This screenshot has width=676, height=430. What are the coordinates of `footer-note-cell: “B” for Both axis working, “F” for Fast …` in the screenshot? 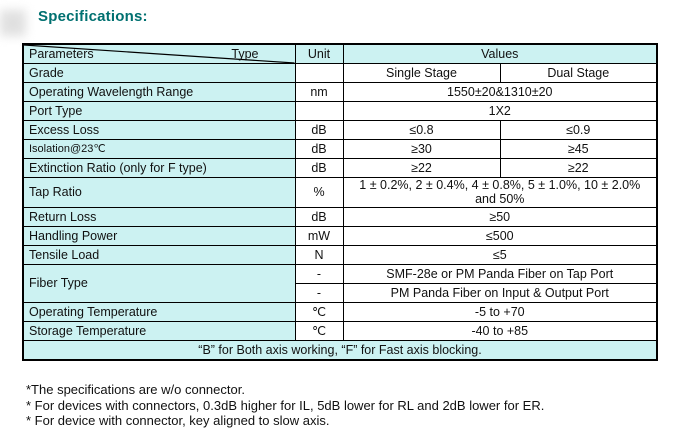 It's located at (340, 350).